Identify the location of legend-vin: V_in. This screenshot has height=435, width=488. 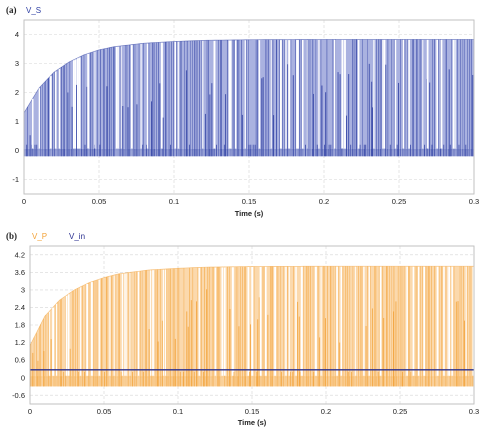
(77, 236).